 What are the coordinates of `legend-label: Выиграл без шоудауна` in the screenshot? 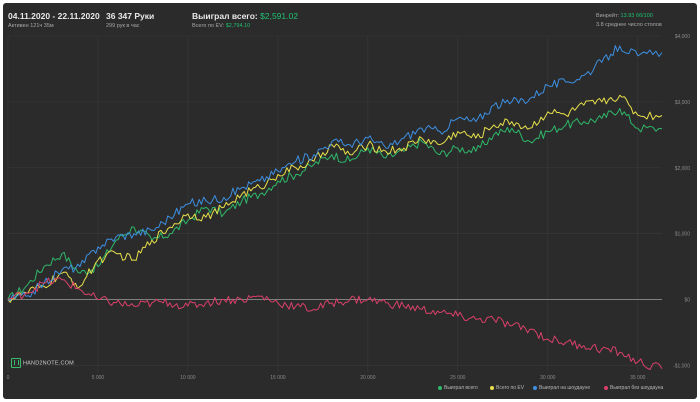 It's located at (637, 388).